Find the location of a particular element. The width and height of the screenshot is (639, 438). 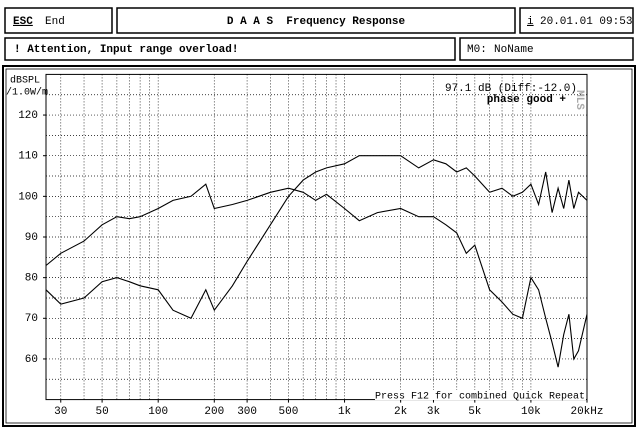

message-box is located at coordinates (230, 49).